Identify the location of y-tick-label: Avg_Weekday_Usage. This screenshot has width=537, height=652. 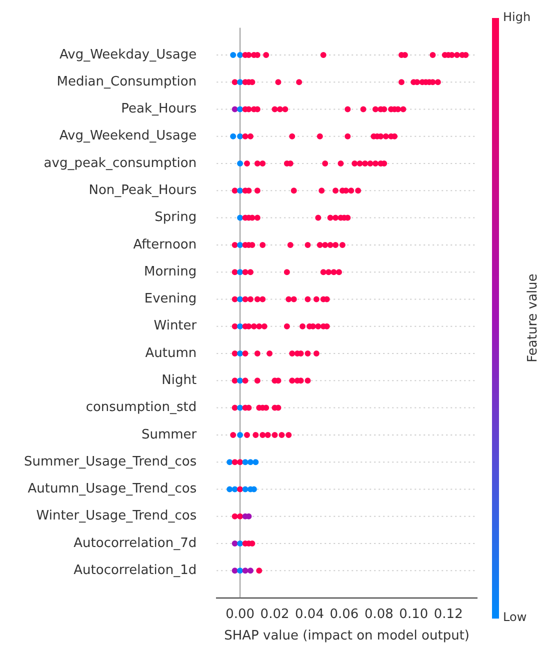
(128, 54).